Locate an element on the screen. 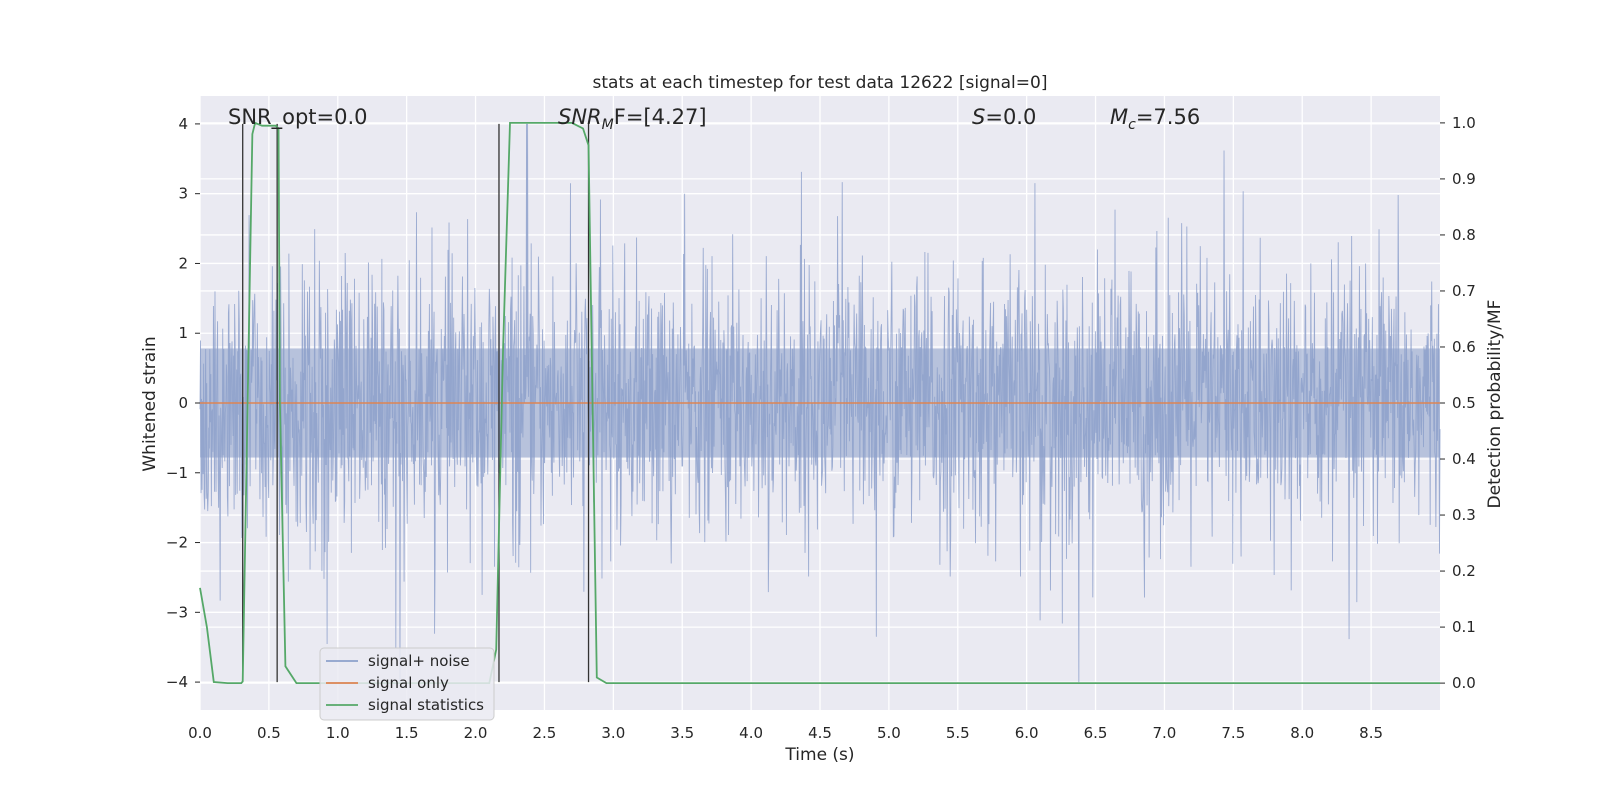 The image size is (1600, 800). y-tick-0: 4 is located at coordinates (183, 124).